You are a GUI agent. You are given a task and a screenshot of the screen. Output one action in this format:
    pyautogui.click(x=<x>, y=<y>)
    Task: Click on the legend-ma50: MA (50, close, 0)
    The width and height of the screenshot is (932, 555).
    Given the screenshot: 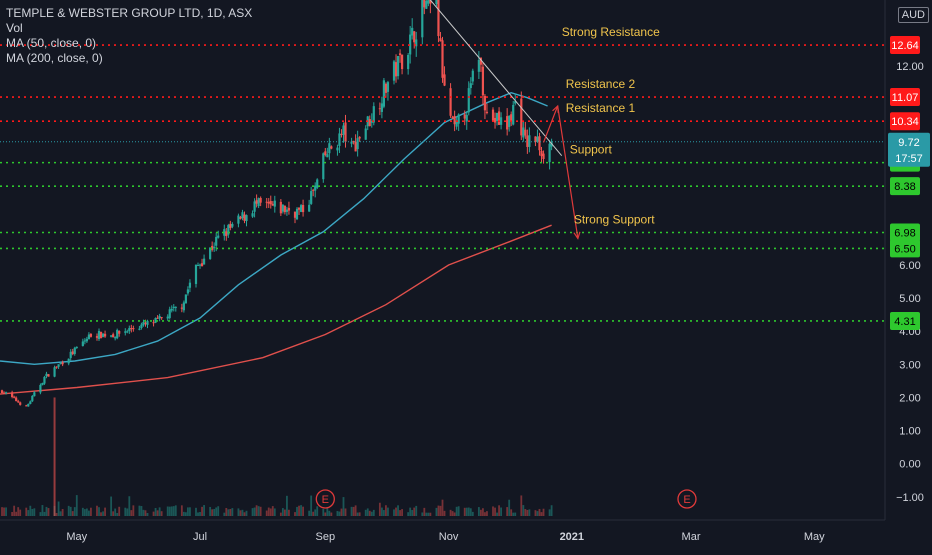 What is the action you would take?
    pyautogui.click(x=51, y=43)
    